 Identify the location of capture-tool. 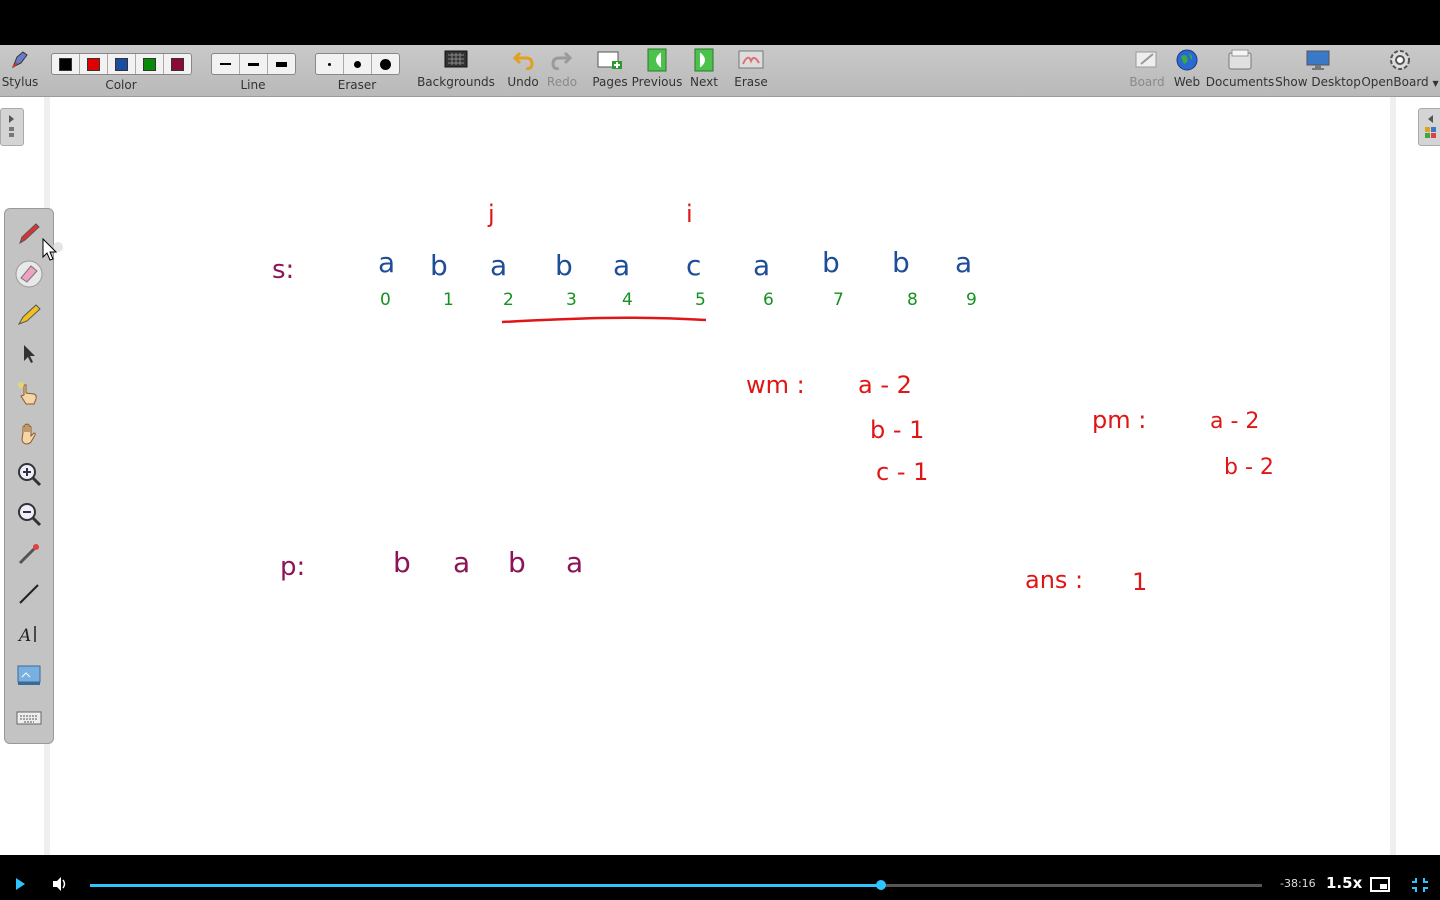
(29, 676).